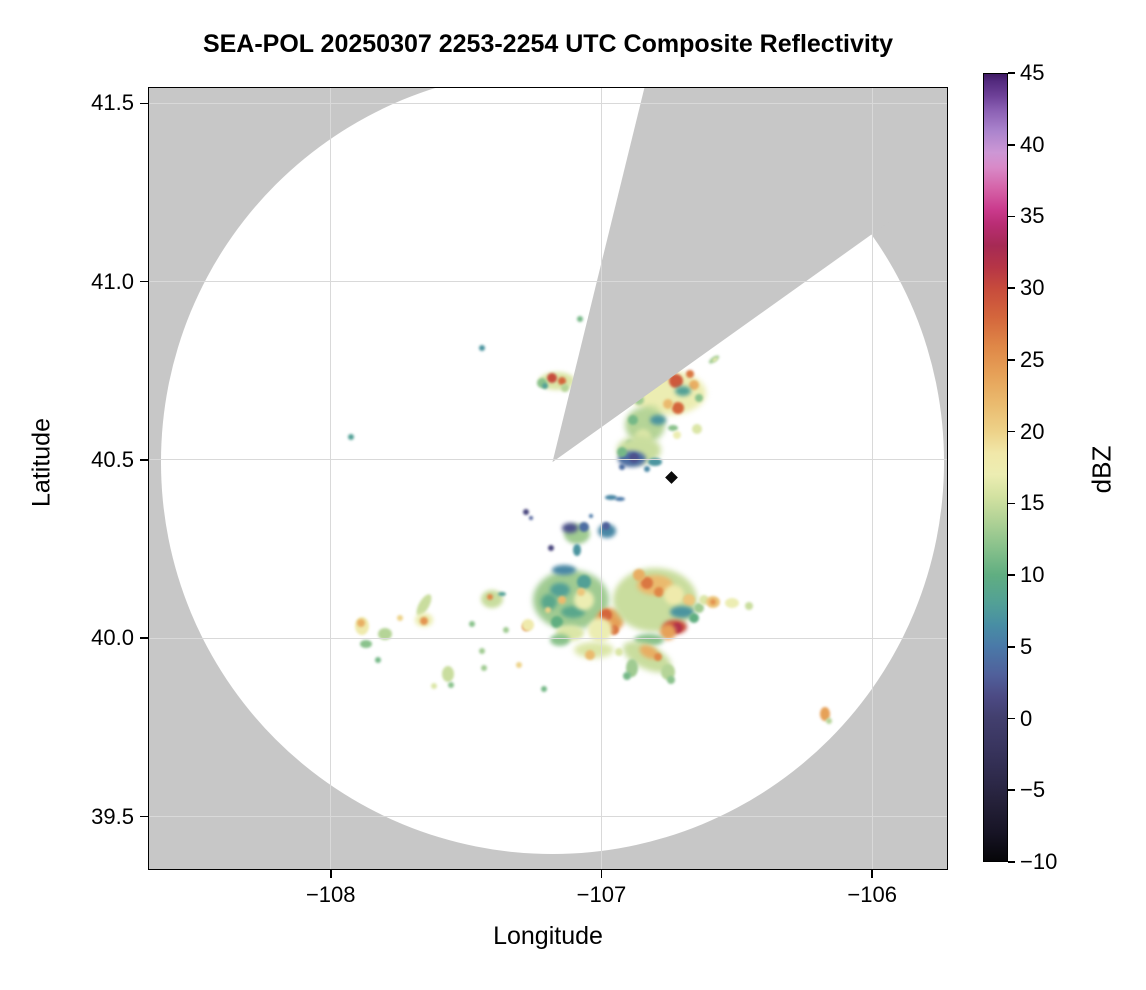 The width and height of the screenshot is (1146, 990). Describe the element at coordinates (1032, 359) in the screenshot. I see `colorbar-tick-label: 25` at that location.